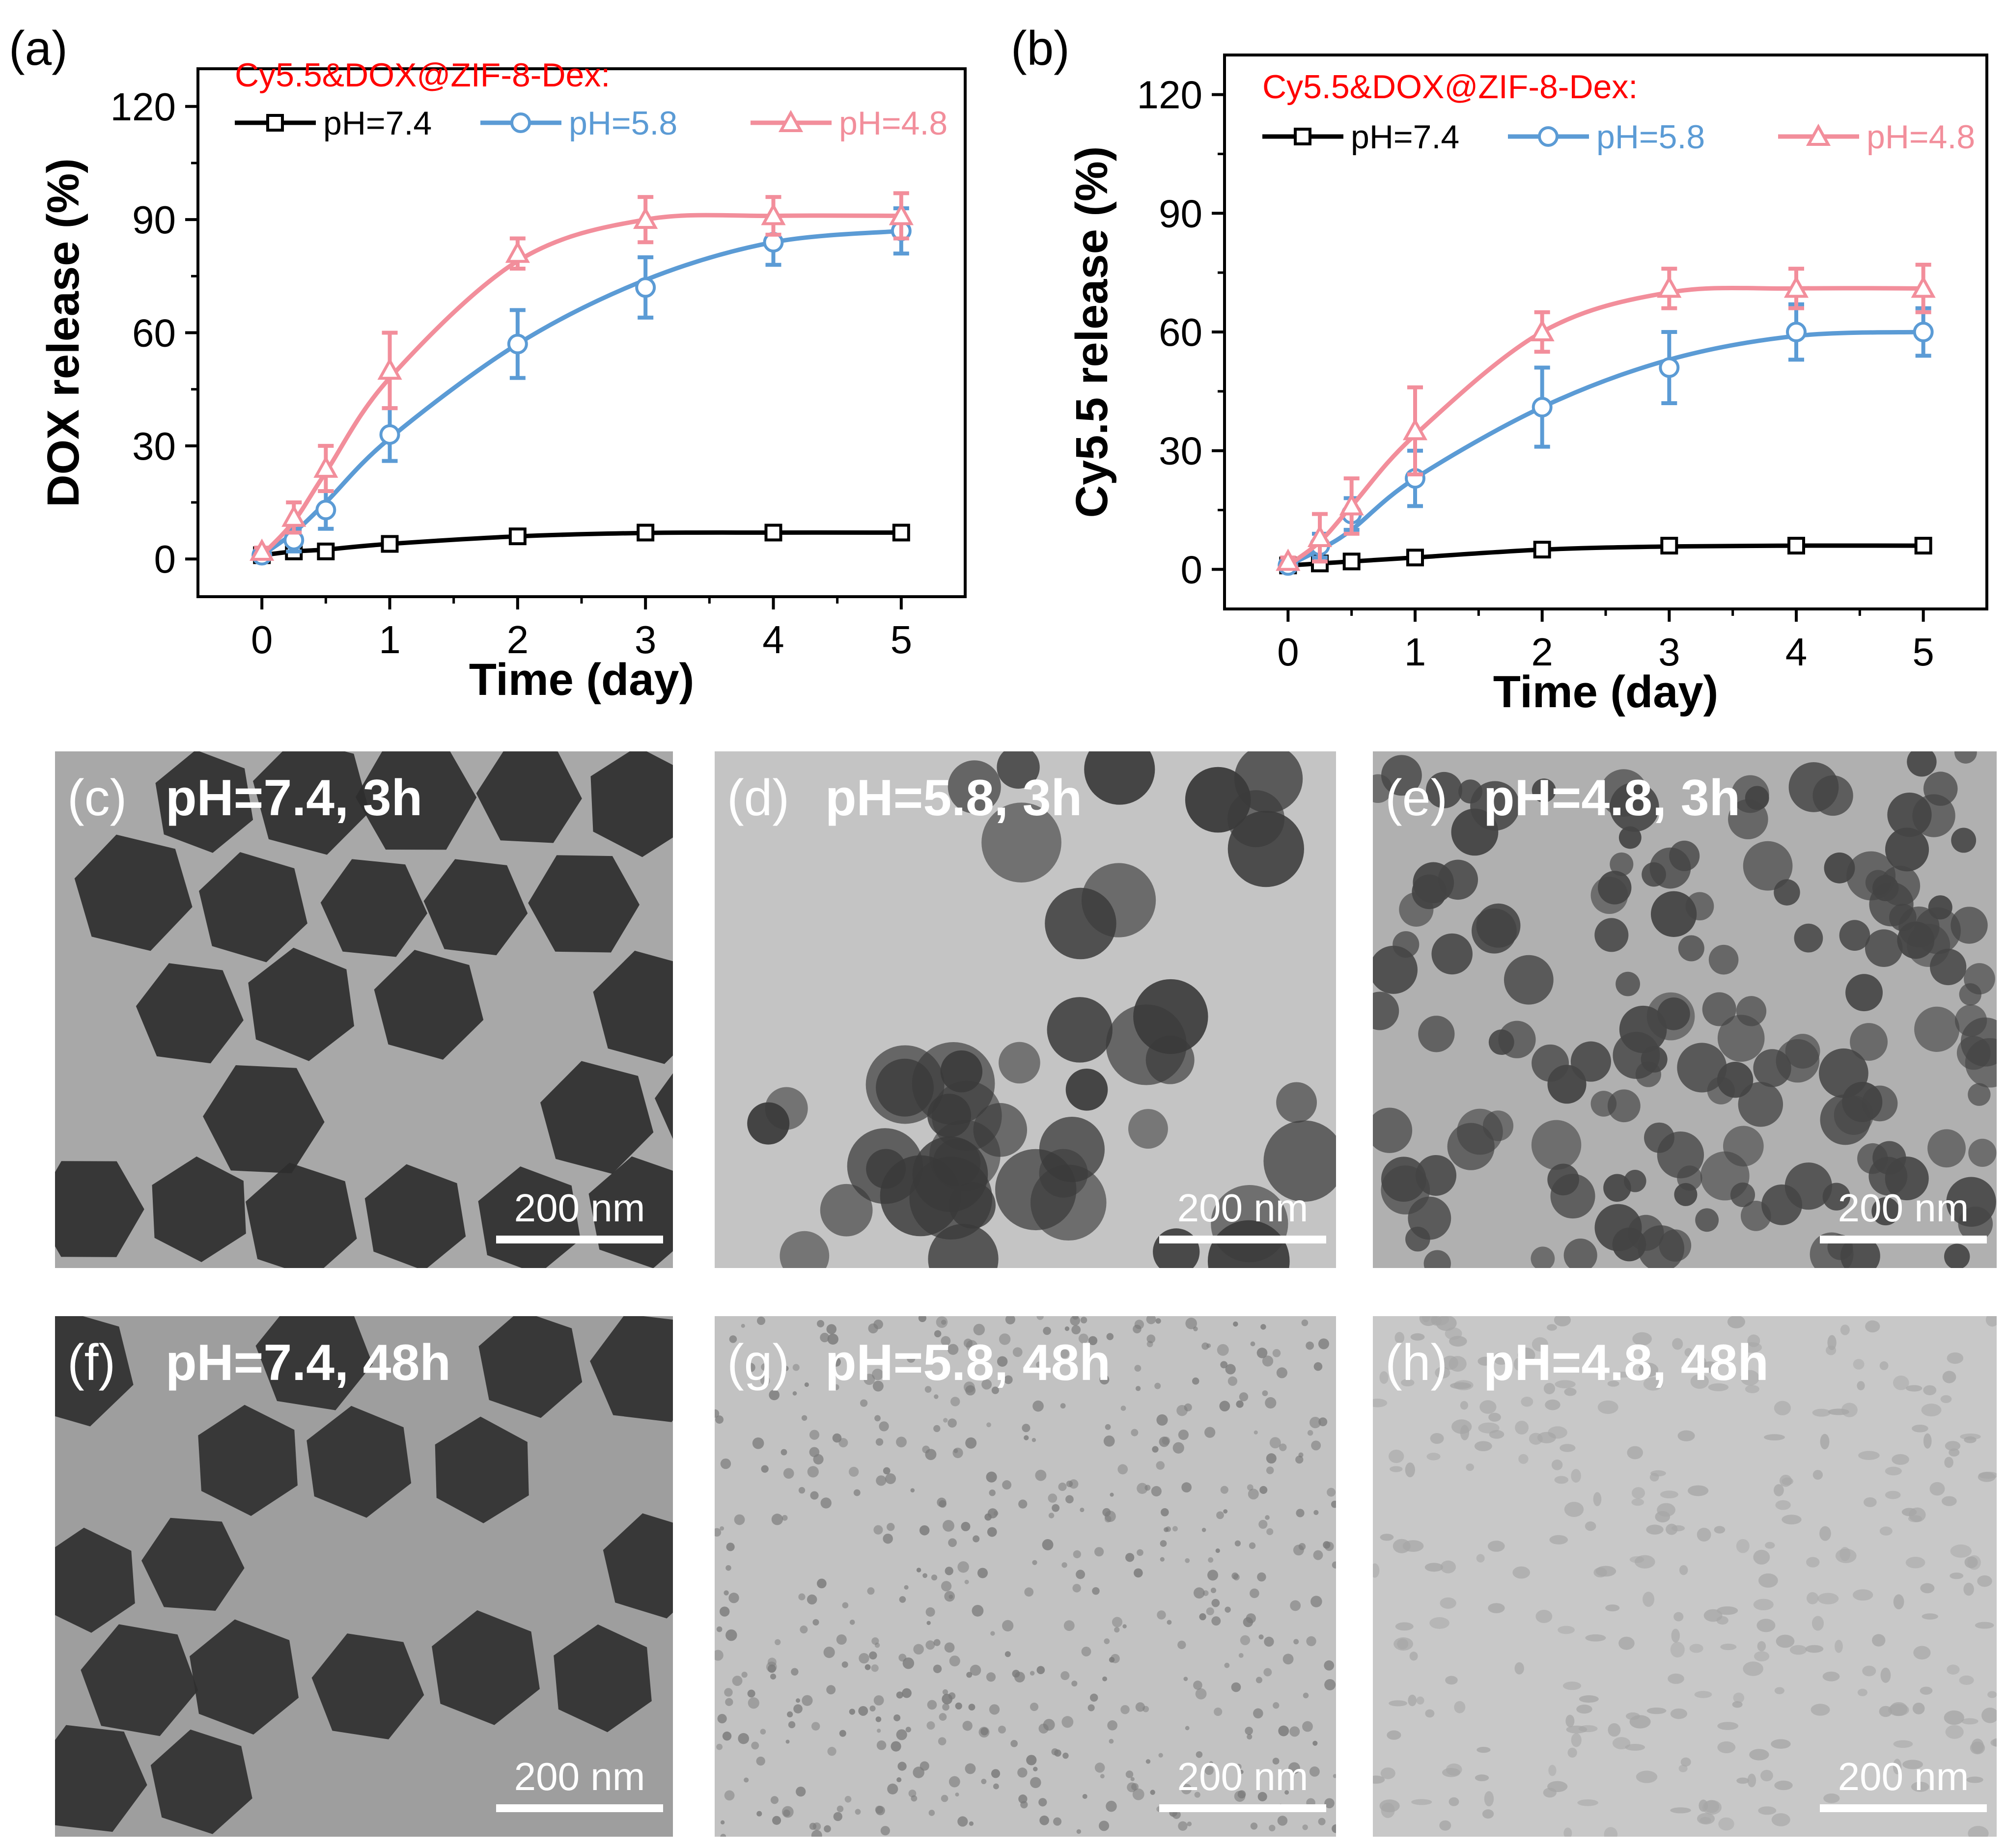  I want to click on scale-bar, so click(1243, 1239).